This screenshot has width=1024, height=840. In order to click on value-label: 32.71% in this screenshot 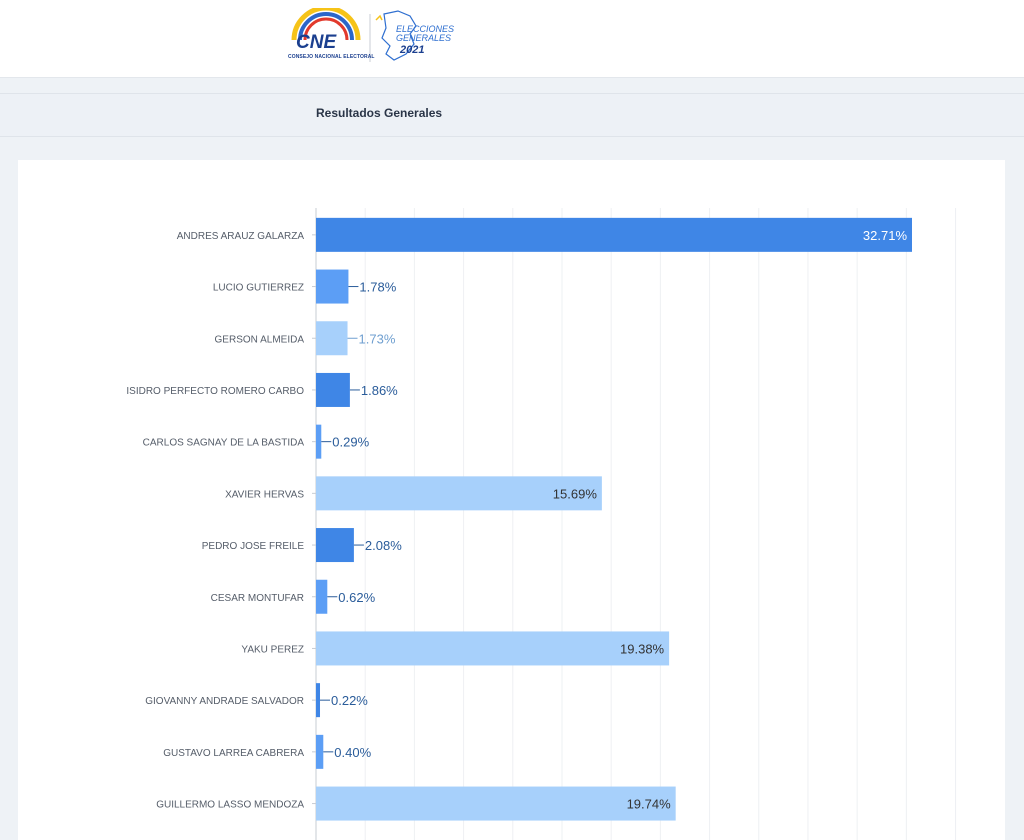, I will do `click(885, 235)`.